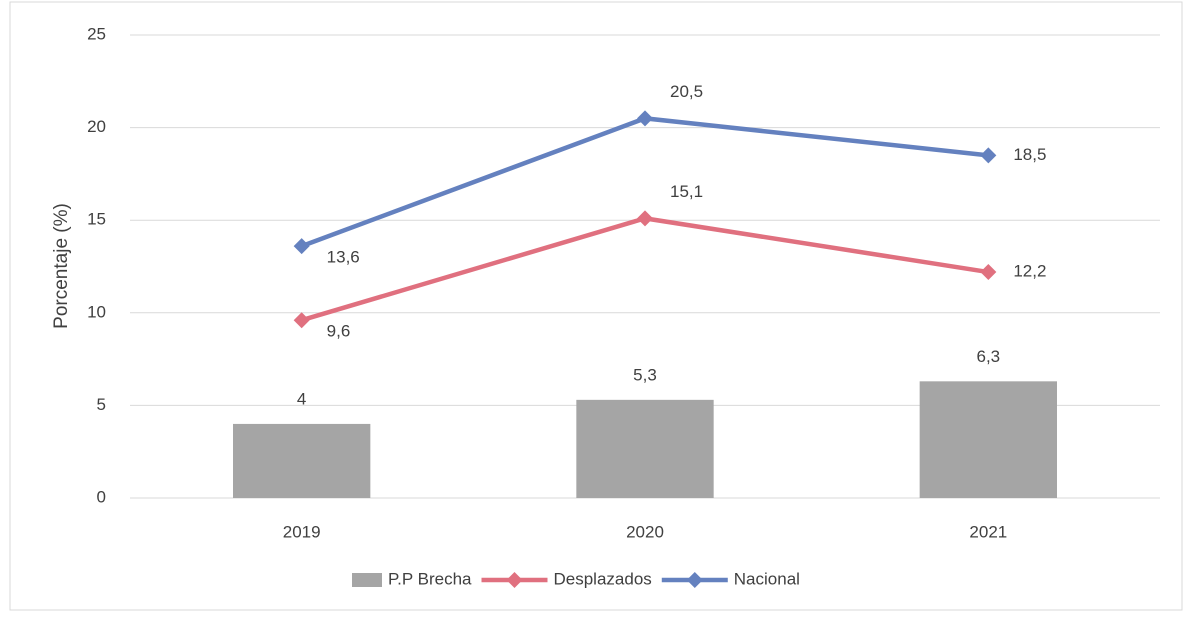 The width and height of the screenshot is (1187, 620). Describe the element at coordinates (686, 91) in the screenshot. I see `data-label: 20,5` at that location.